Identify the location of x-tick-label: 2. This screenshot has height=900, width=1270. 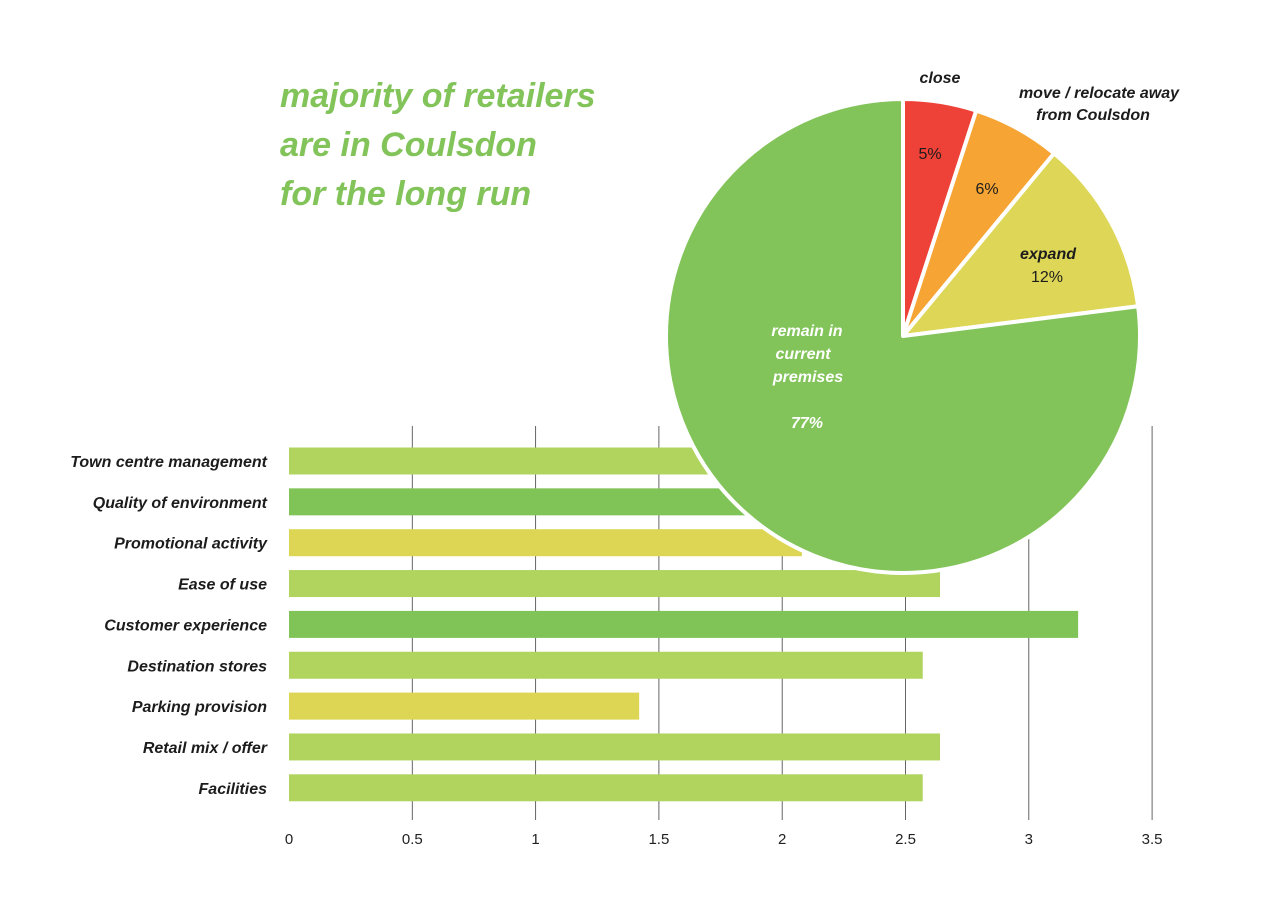
(782, 839).